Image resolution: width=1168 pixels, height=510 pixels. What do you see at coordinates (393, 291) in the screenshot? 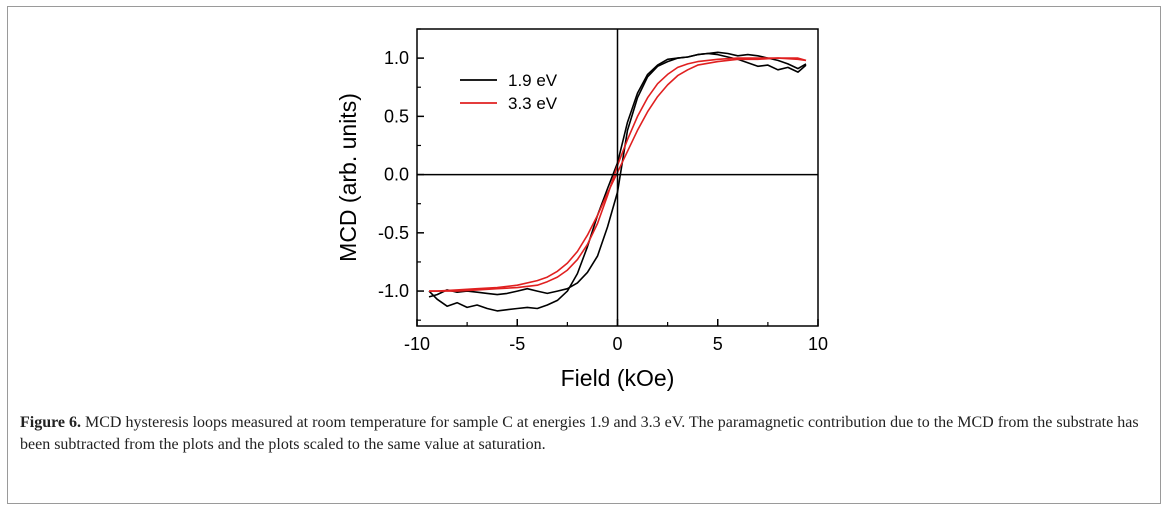
I see `y-tick-label: -1.0` at bounding box center [393, 291].